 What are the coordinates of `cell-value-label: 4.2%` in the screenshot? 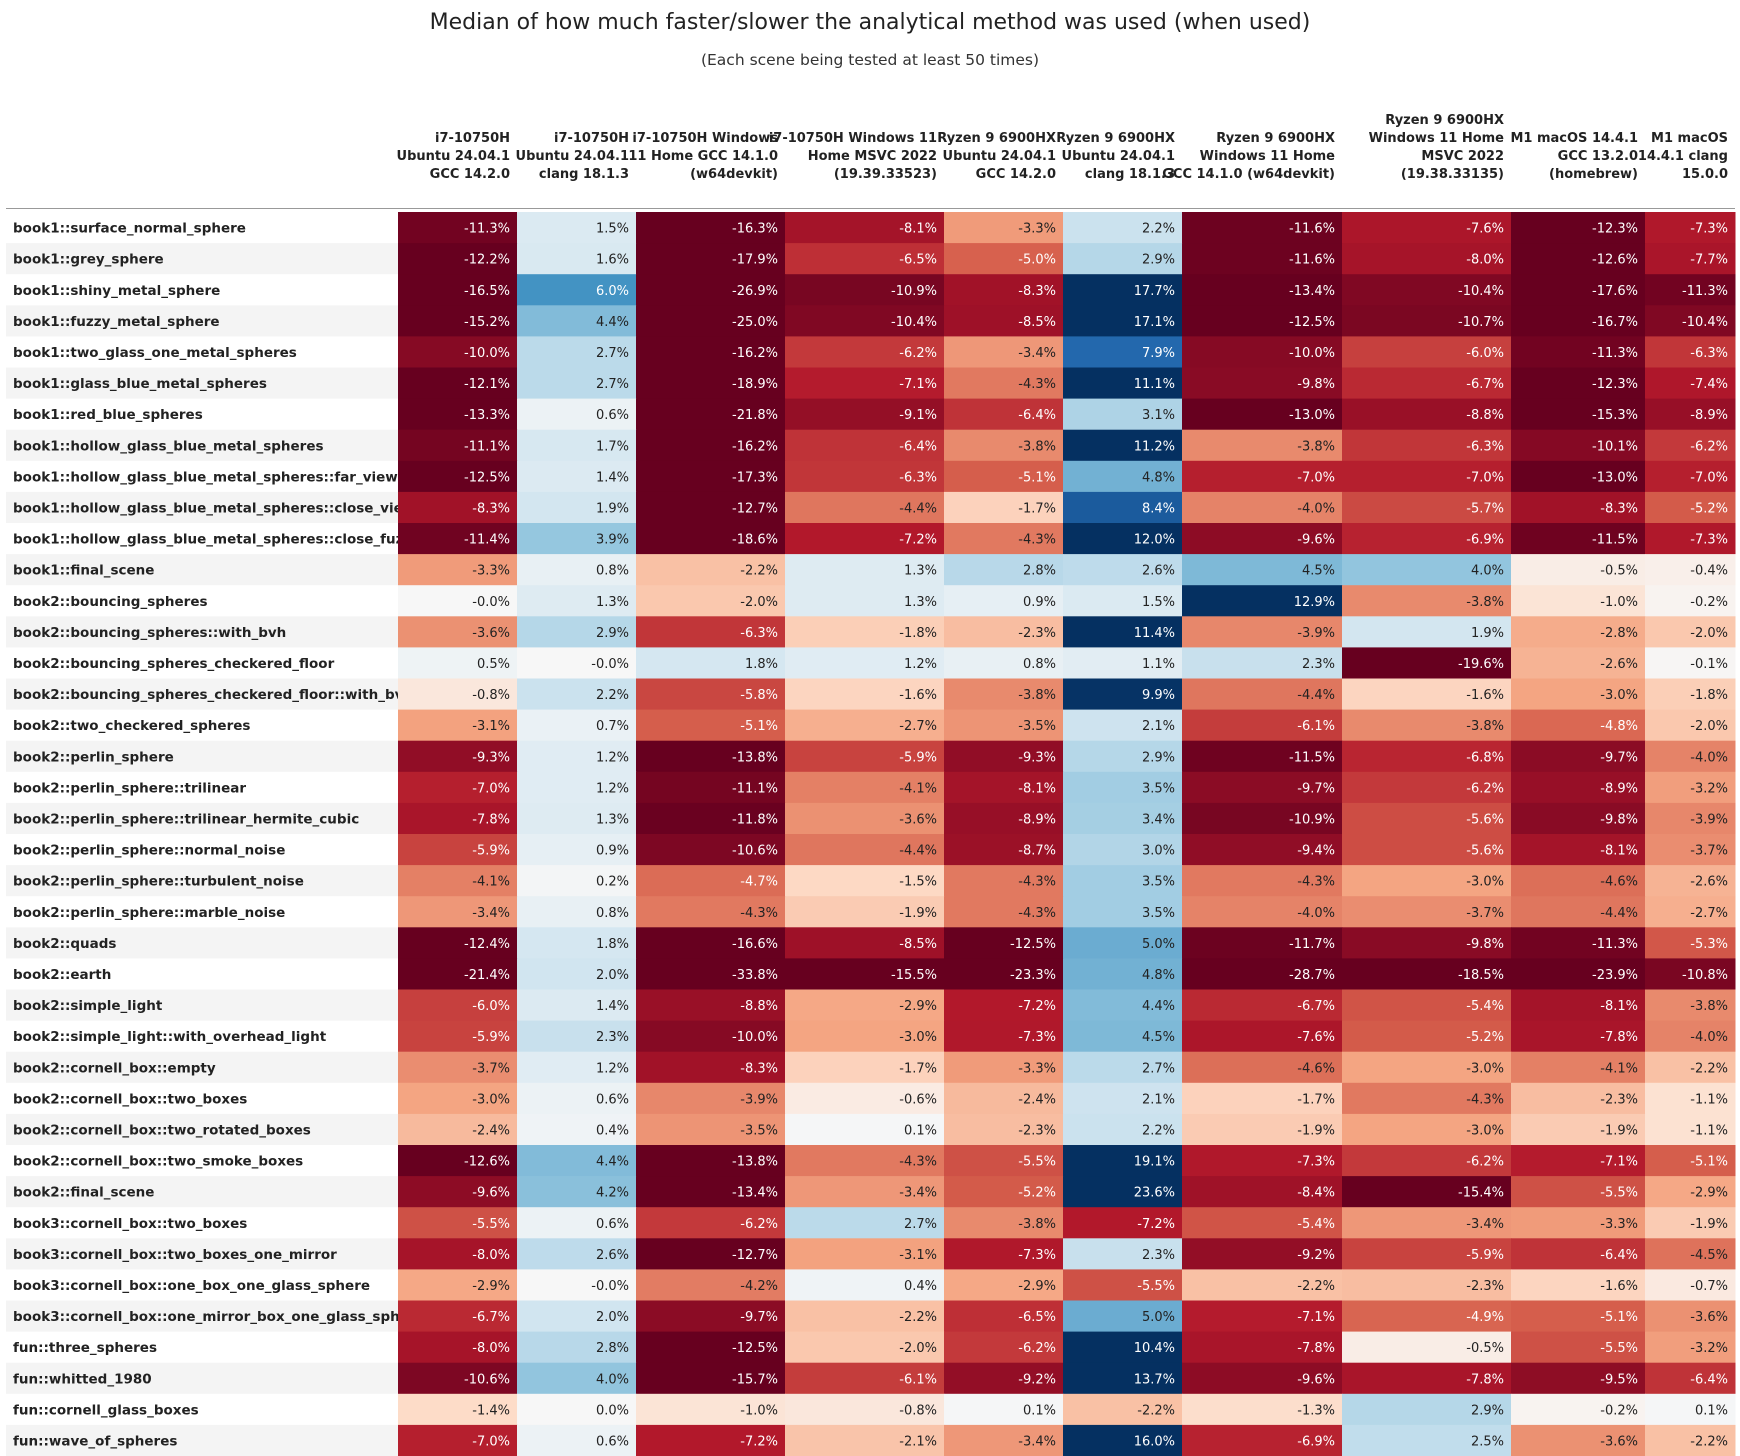 It's located at (612, 1193).